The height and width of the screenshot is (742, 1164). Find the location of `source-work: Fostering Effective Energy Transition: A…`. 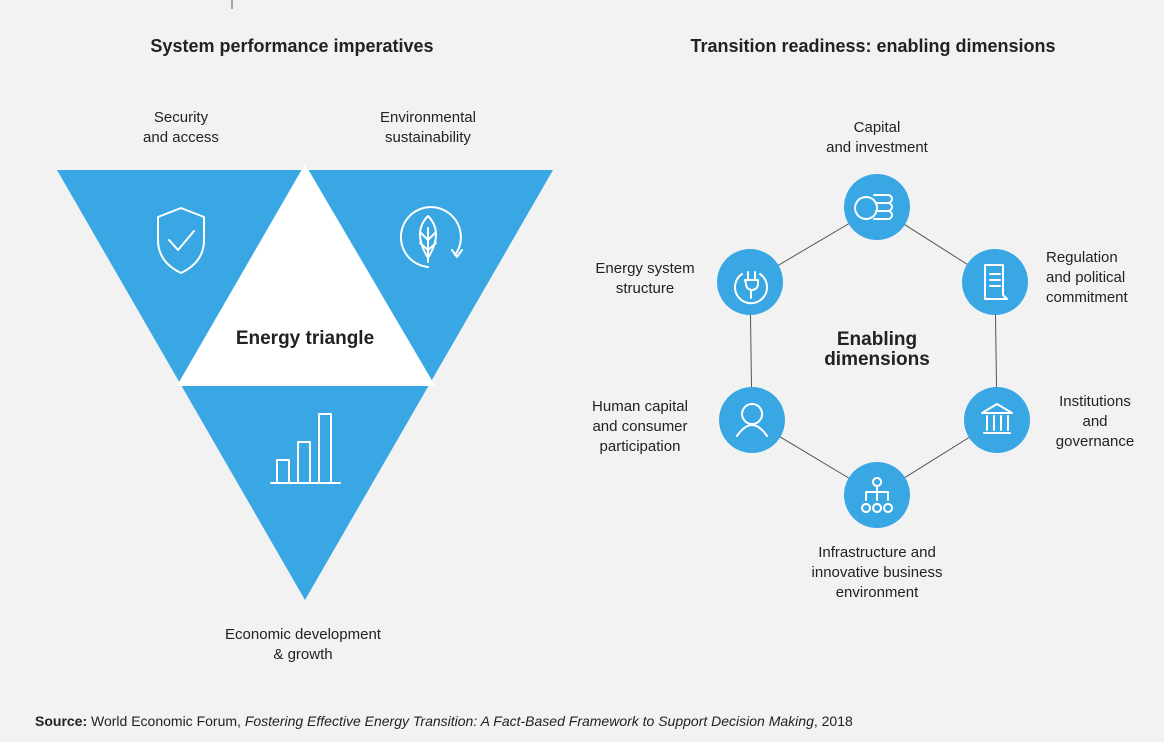

source-work: Fostering Effective Energy Transition: A… is located at coordinates (529, 721).